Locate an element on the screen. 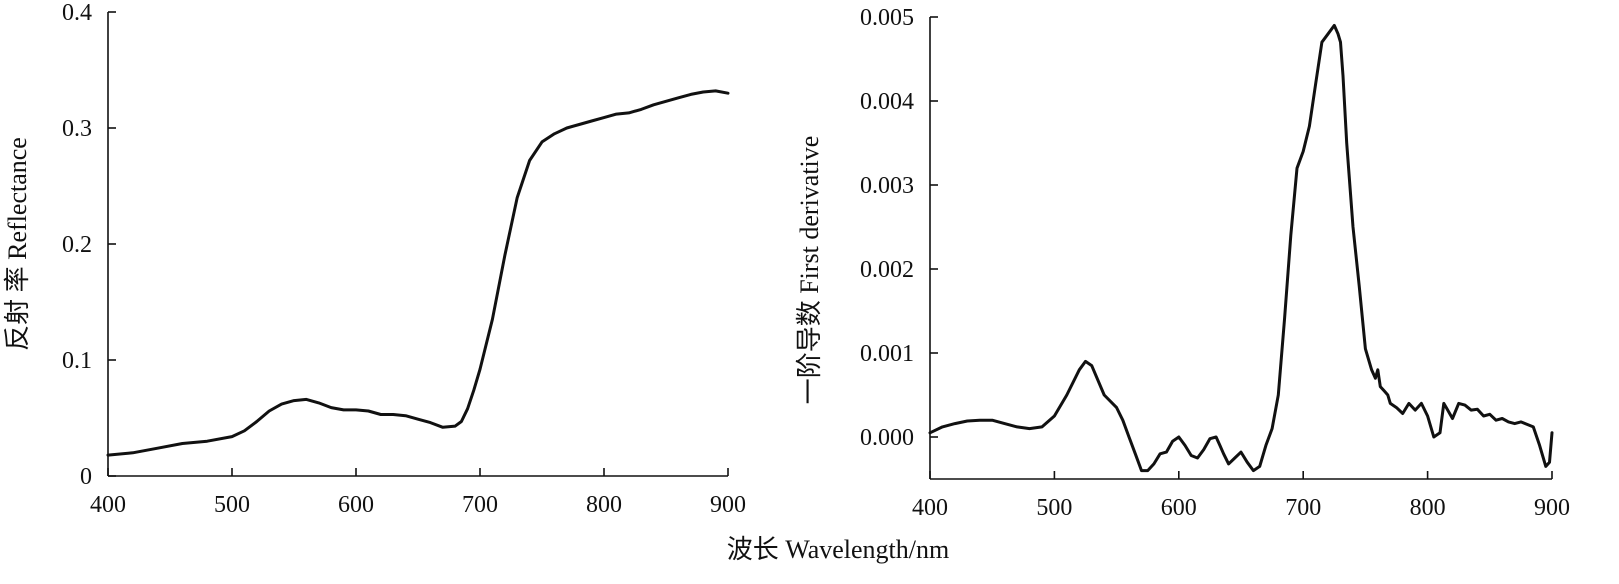  derivative-y-ticks: 0.000 0.001 0.002 0.003 0.004 0.005 is located at coordinates (899, 228).